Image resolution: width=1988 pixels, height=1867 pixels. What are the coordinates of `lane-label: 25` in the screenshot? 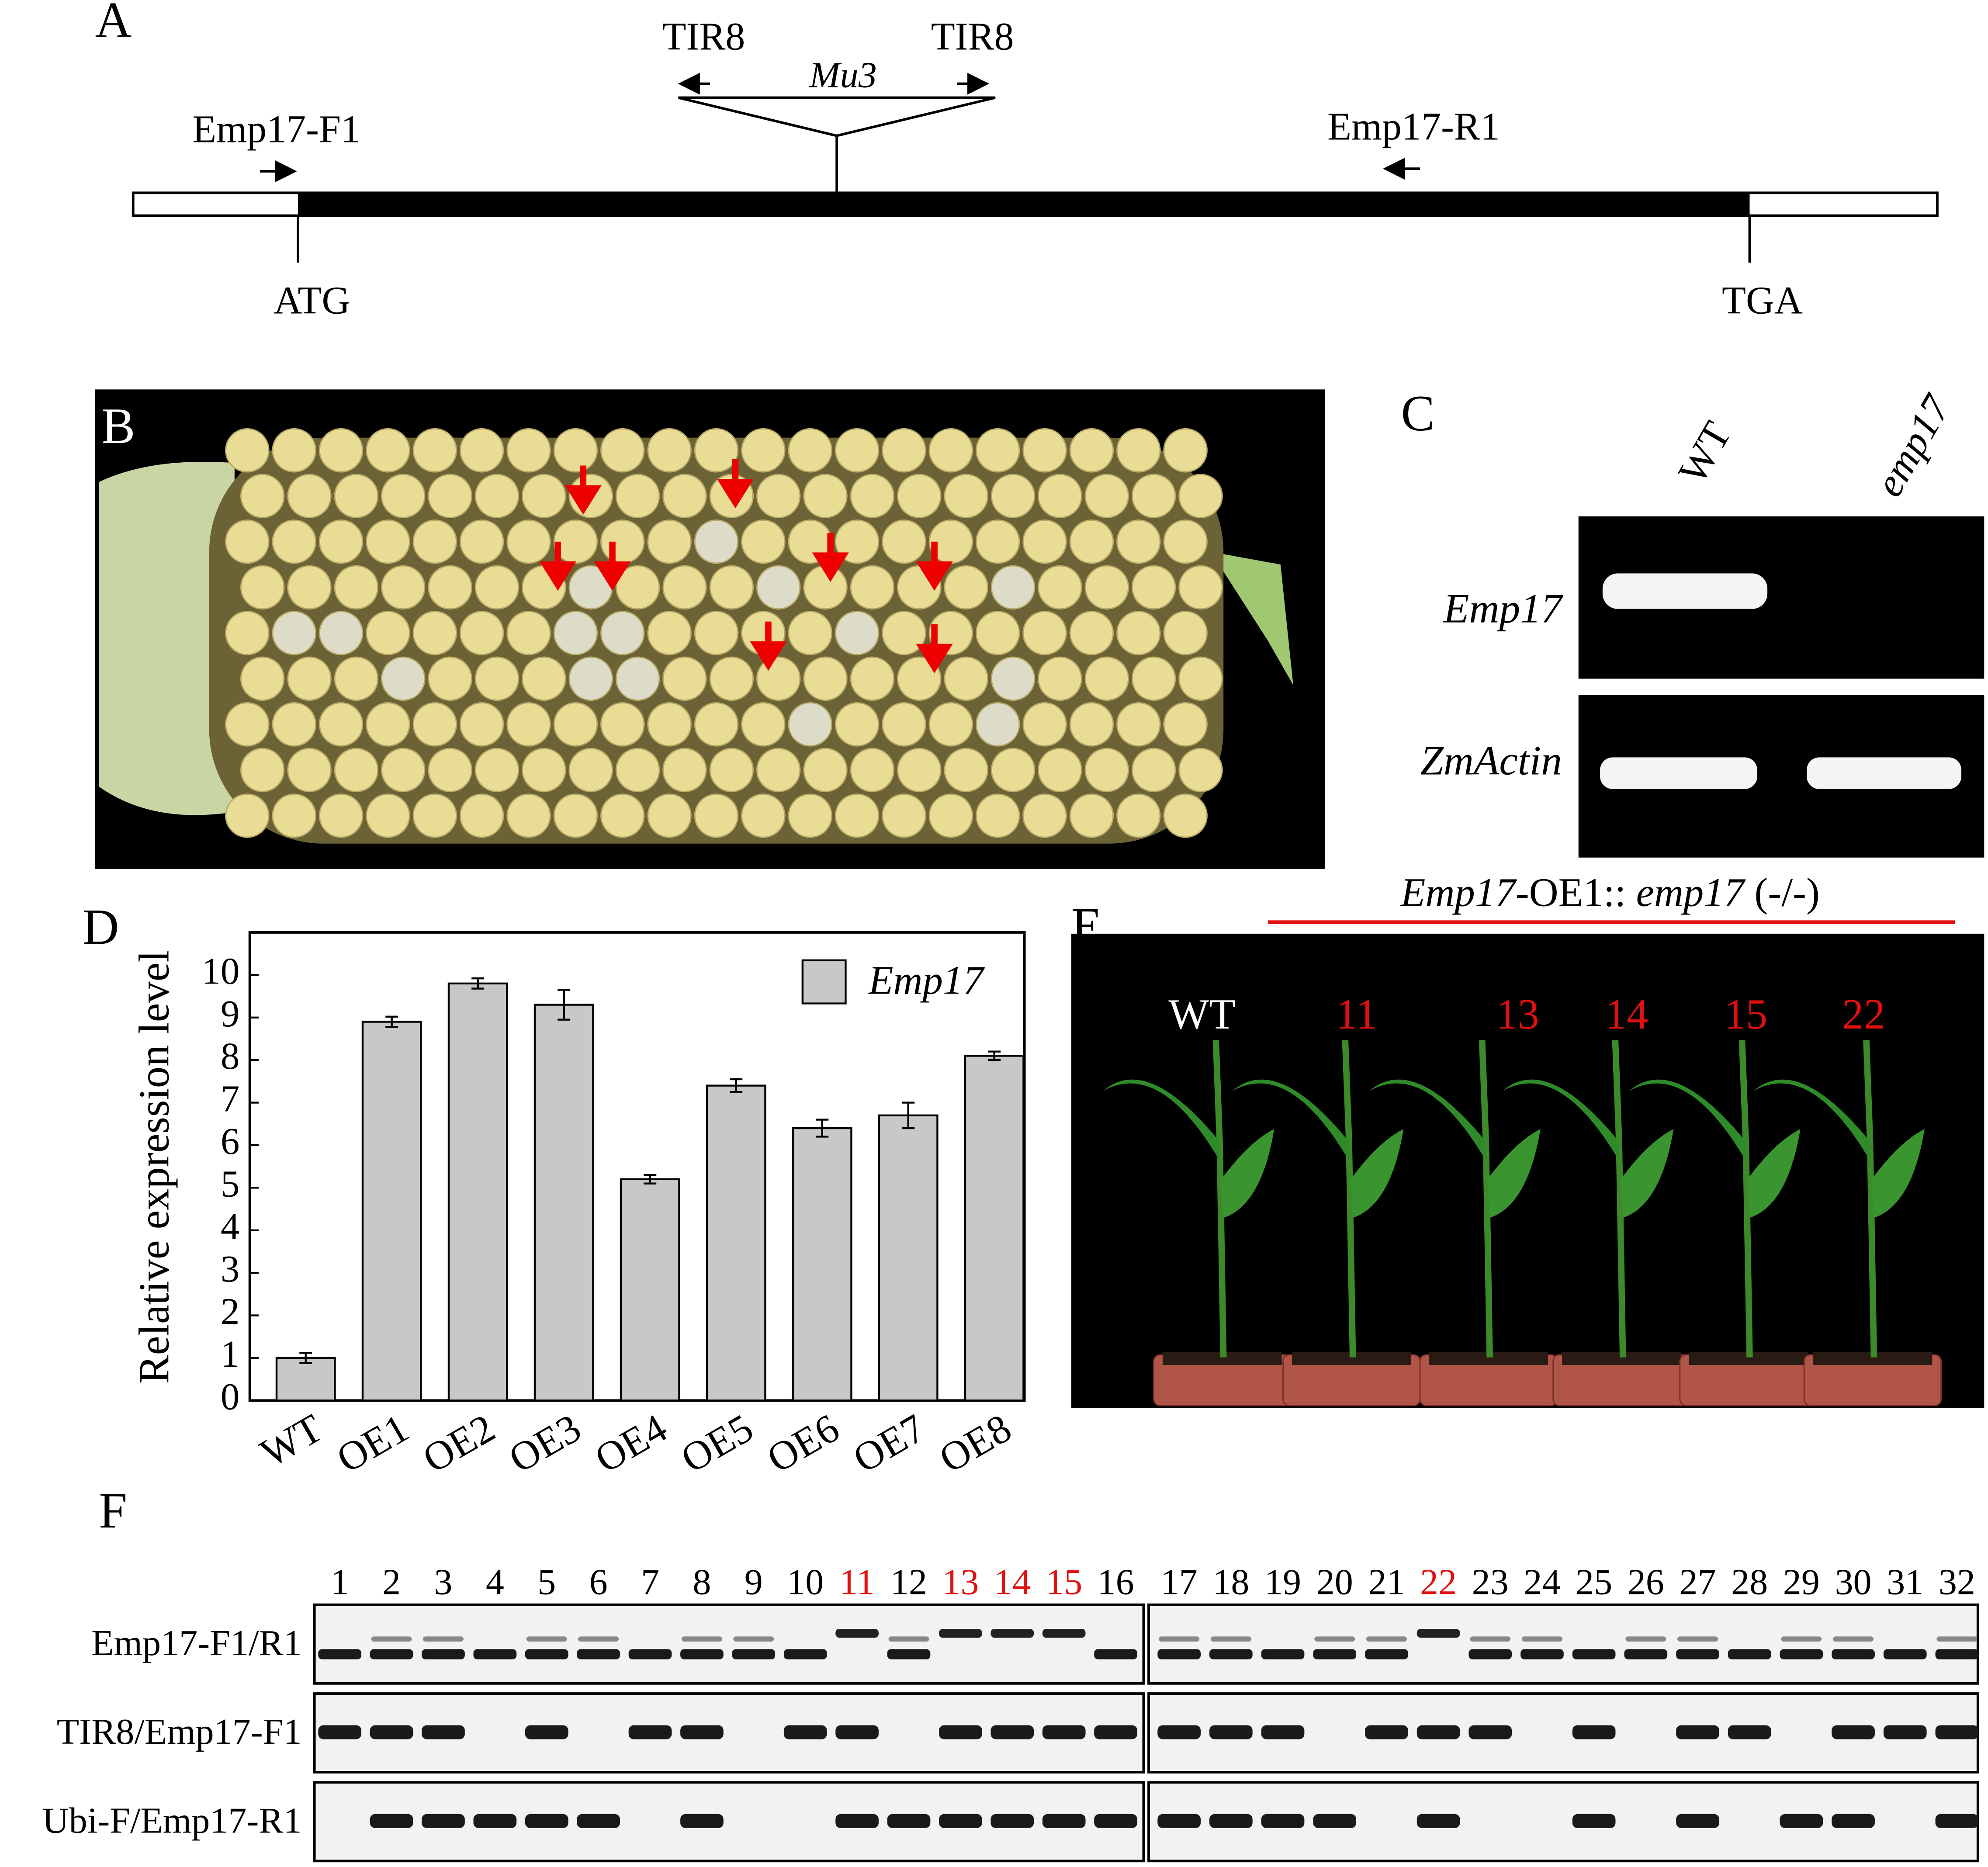 It's located at (1594, 1582).